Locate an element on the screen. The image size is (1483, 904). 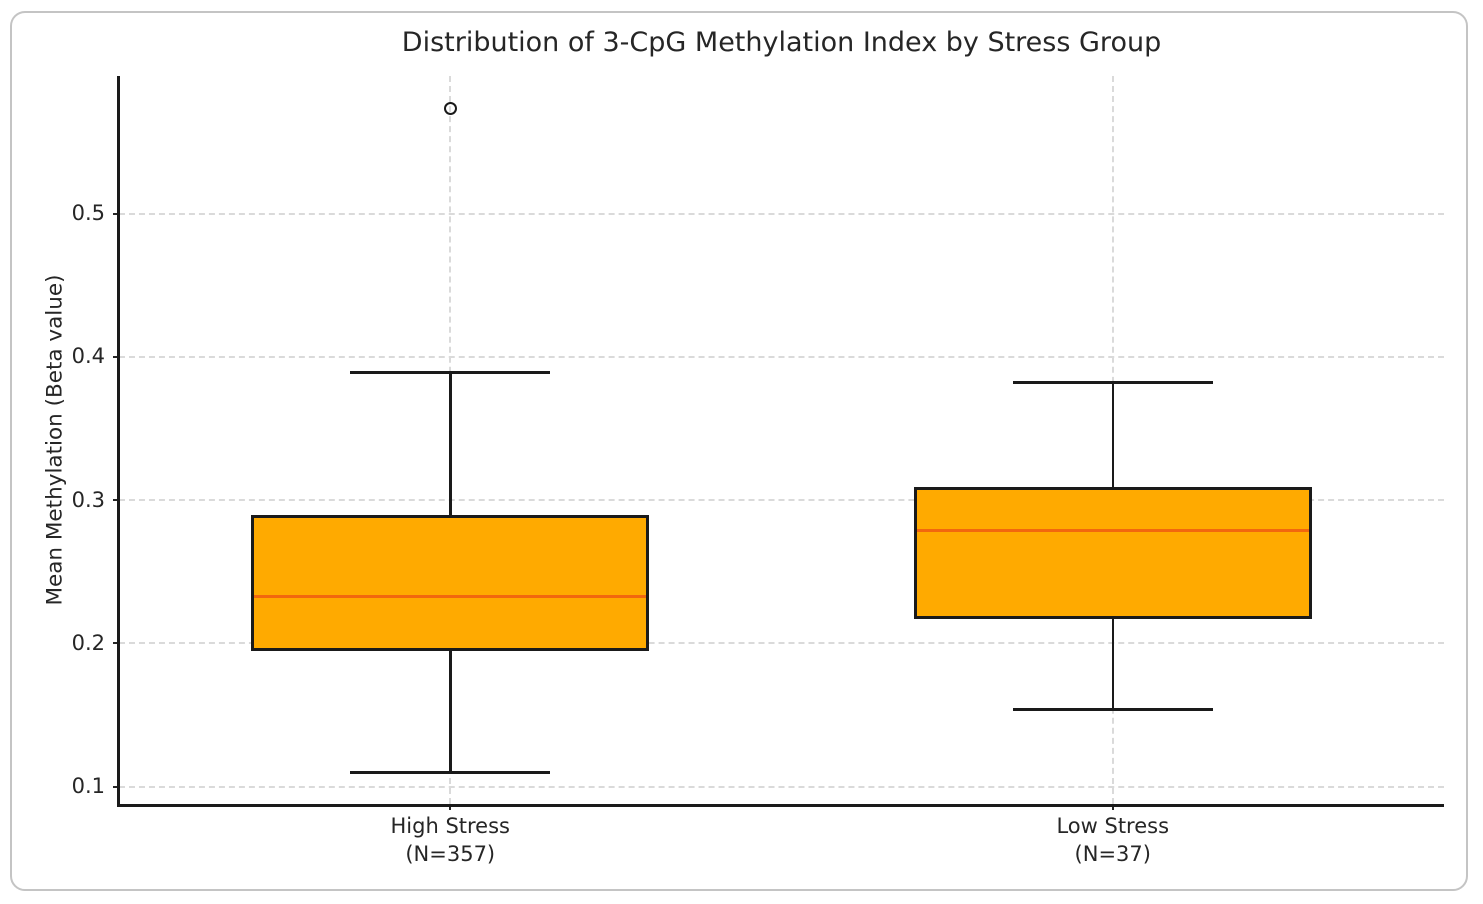
x-axis-spine is located at coordinates (780, 805).